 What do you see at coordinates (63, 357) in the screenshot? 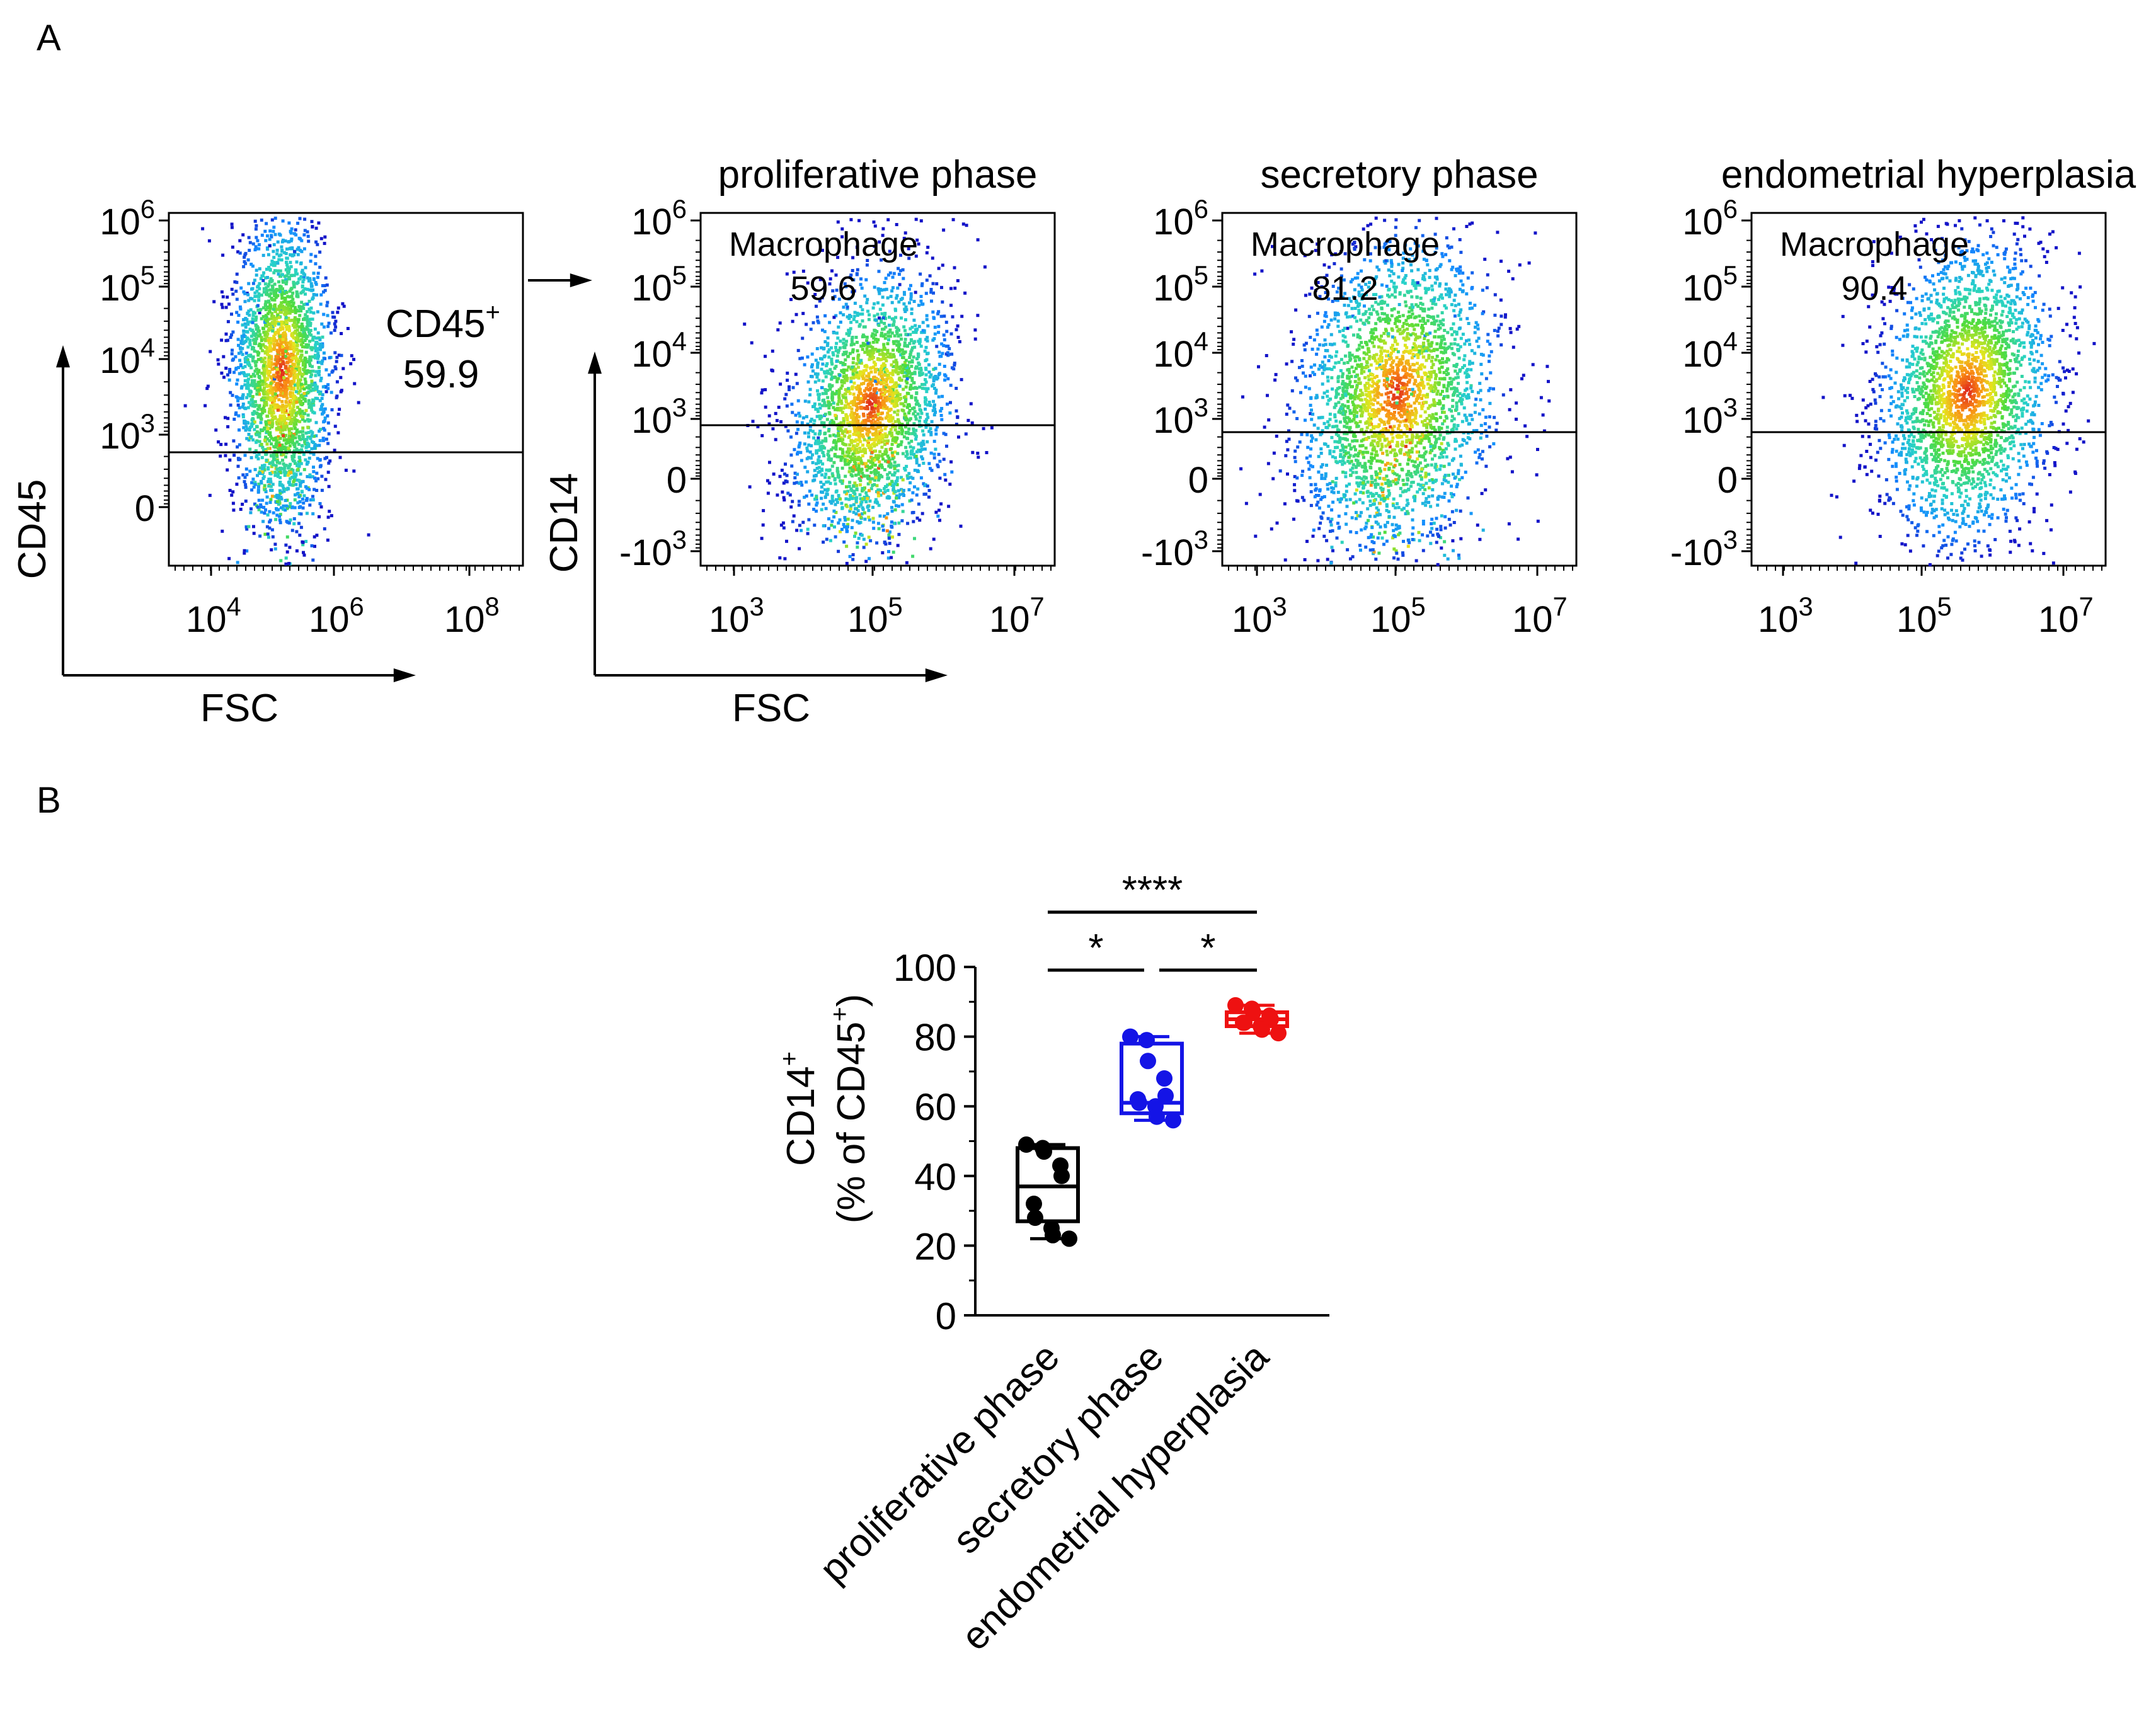
I see `y-axis-arrowhead` at bounding box center [63, 357].